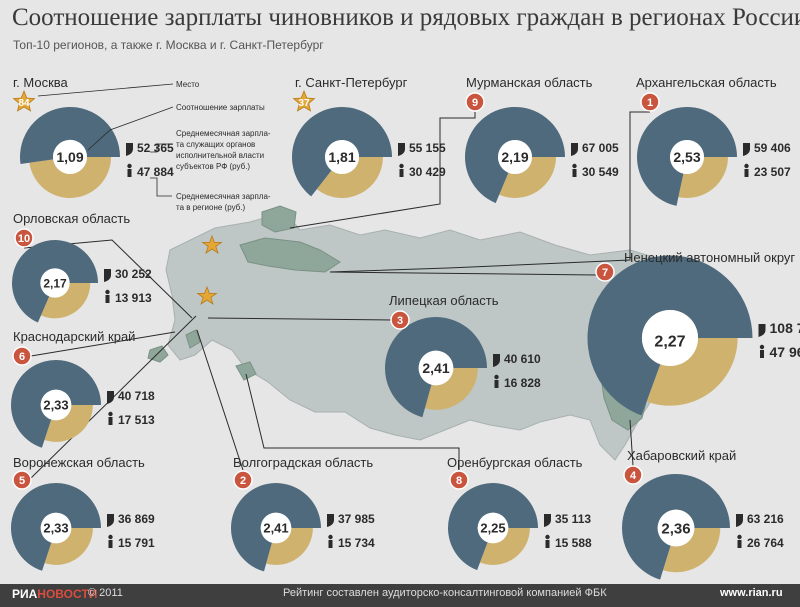 The width and height of the screenshot is (800, 607). Describe the element at coordinates (161, 148) in the screenshot. I see `legend-leader-official` at that location.